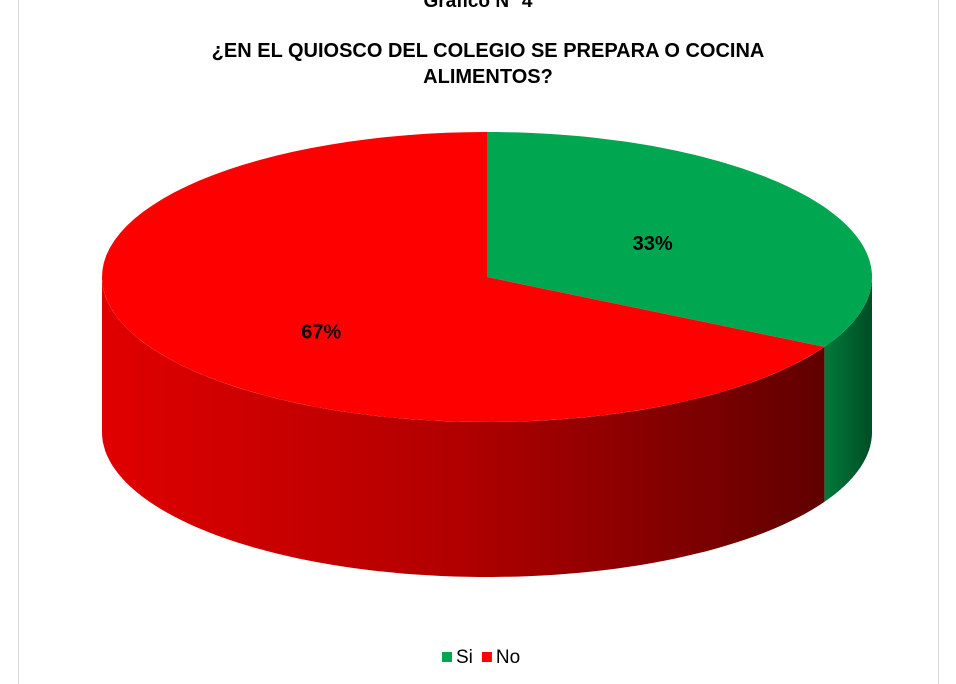  I want to click on data-label: 67%, so click(321, 333).